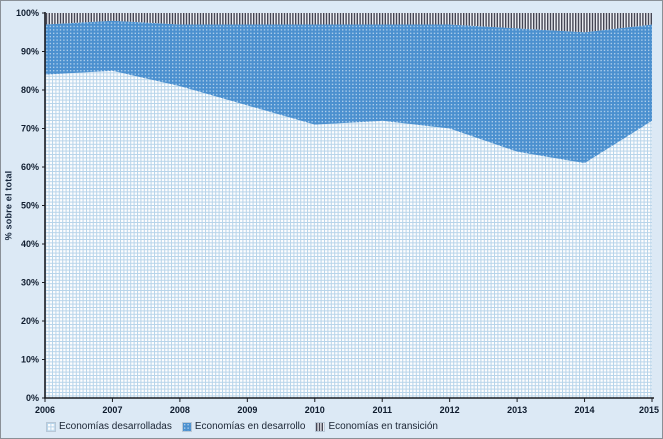 The height and width of the screenshot is (439, 663). What do you see at coordinates (30, 52) in the screenshot?
I see `y-tick-label: 90%` at bounding box center [30, 52].